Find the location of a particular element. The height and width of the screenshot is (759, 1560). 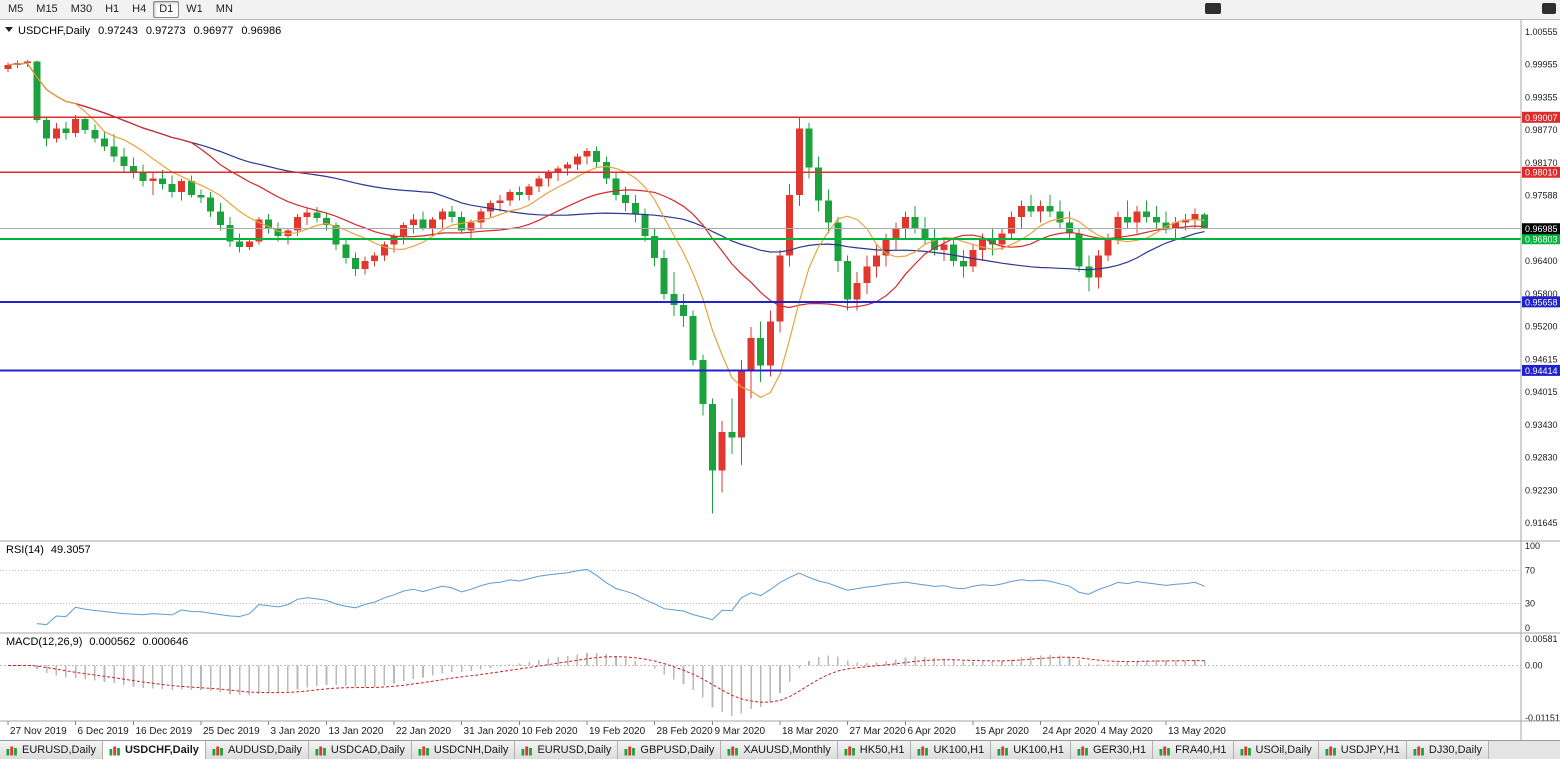

tab-label: DJ30,Daily is located at coordinates (1455, 750).